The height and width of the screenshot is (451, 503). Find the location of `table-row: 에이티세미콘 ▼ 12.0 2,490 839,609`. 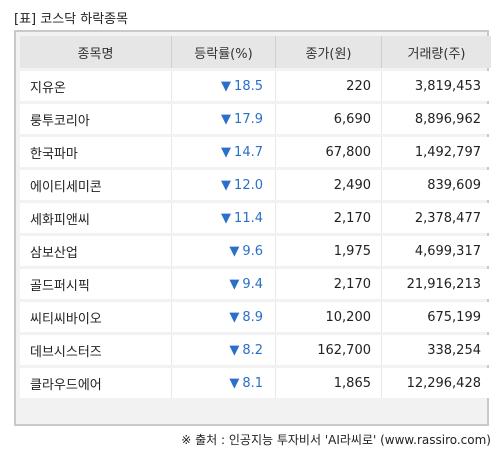

table-row: 에이티세미콘 ▼ 12.0 2,490 839,609 is located at coordinates (255, 185).